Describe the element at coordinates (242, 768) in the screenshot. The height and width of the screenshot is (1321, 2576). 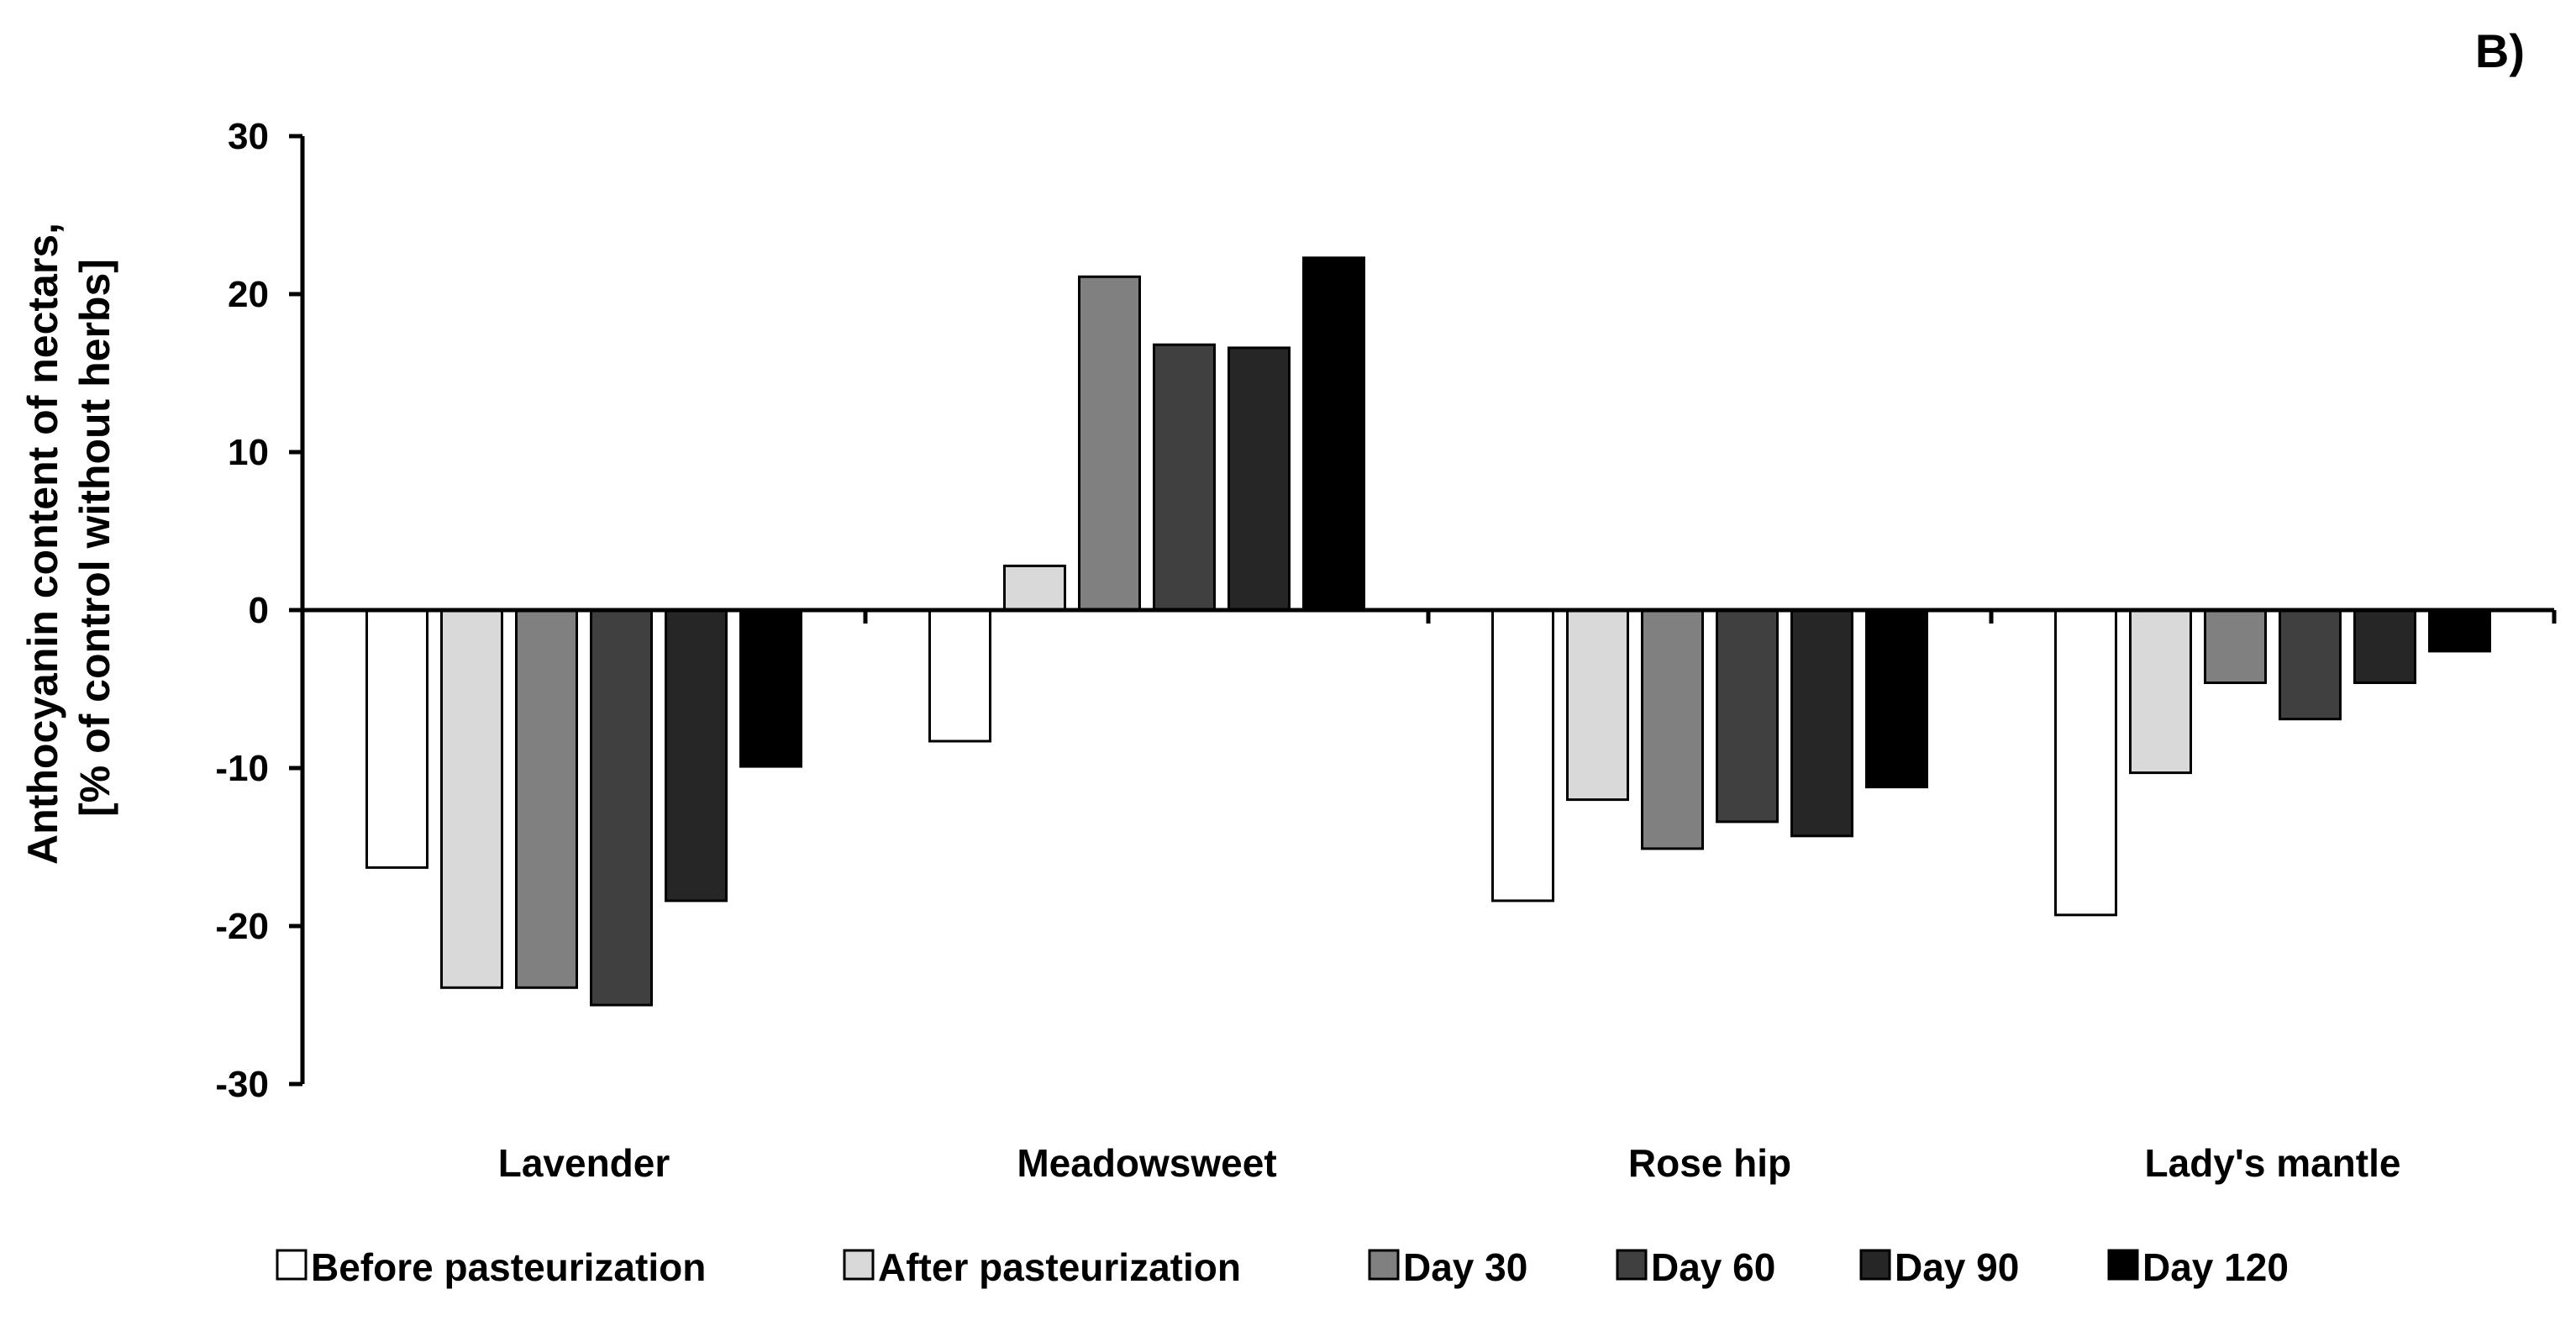
I see `y-tick-label: -10` at that location.